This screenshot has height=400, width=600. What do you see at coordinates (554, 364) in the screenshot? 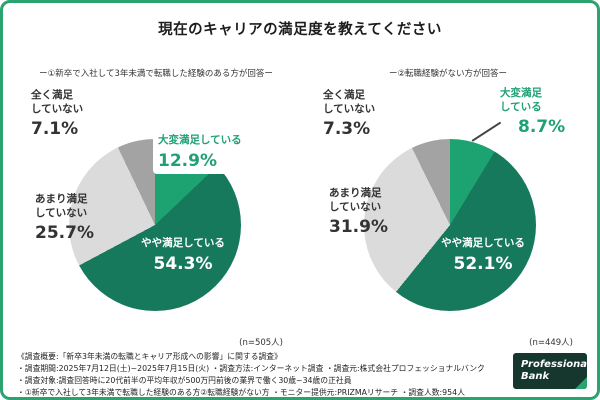
I see `logo-text-line1: Professional` at bounding box center [554, 364].